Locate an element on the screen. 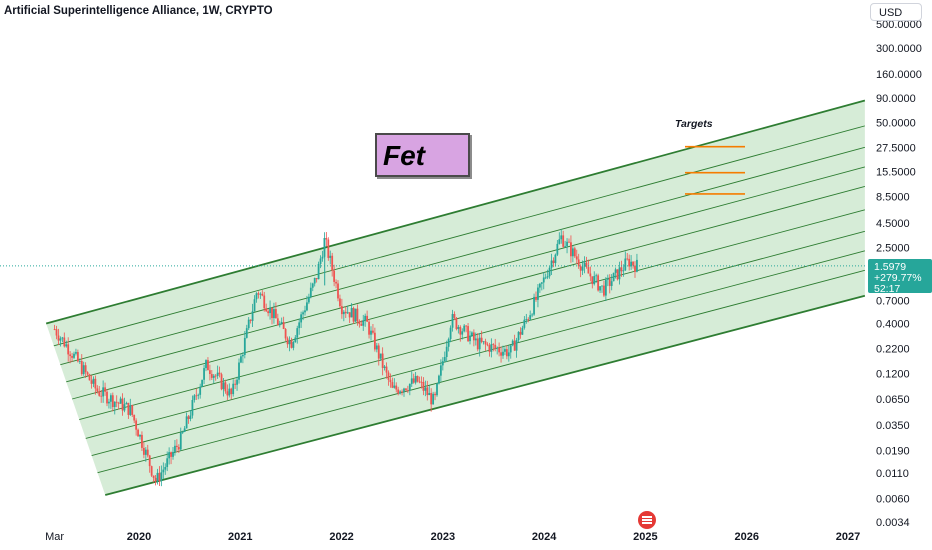  y-tick-label: 2.5000 is located at coordinates (893, 248).